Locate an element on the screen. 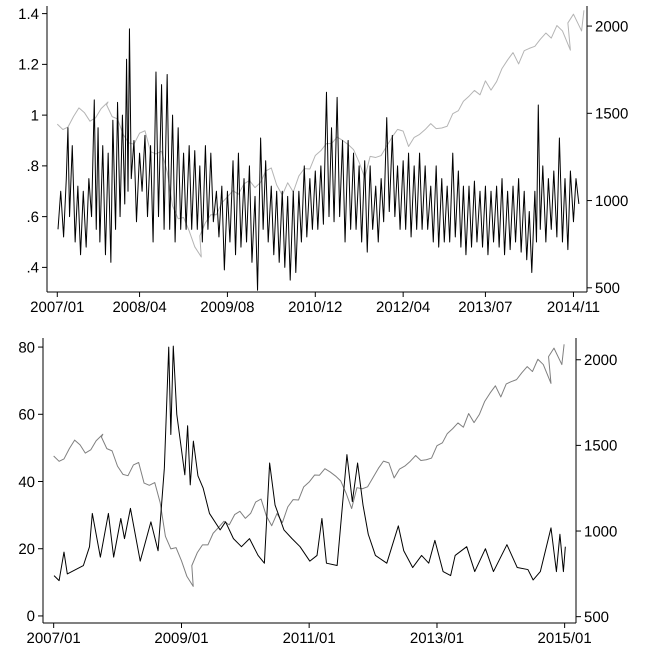 The image size is (649, 662). x-tick-label: 2015/01 is located at coordinates (565, 638).